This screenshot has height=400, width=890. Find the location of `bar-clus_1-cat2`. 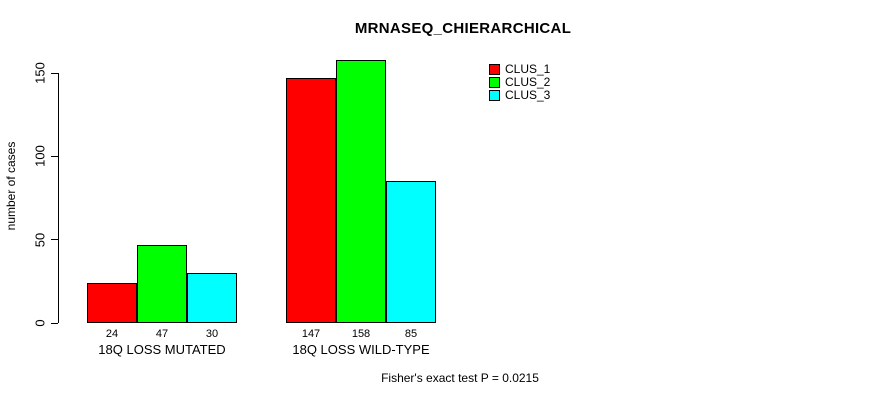

bar-clus_1-cat2 is located at coordinates (311, 200).